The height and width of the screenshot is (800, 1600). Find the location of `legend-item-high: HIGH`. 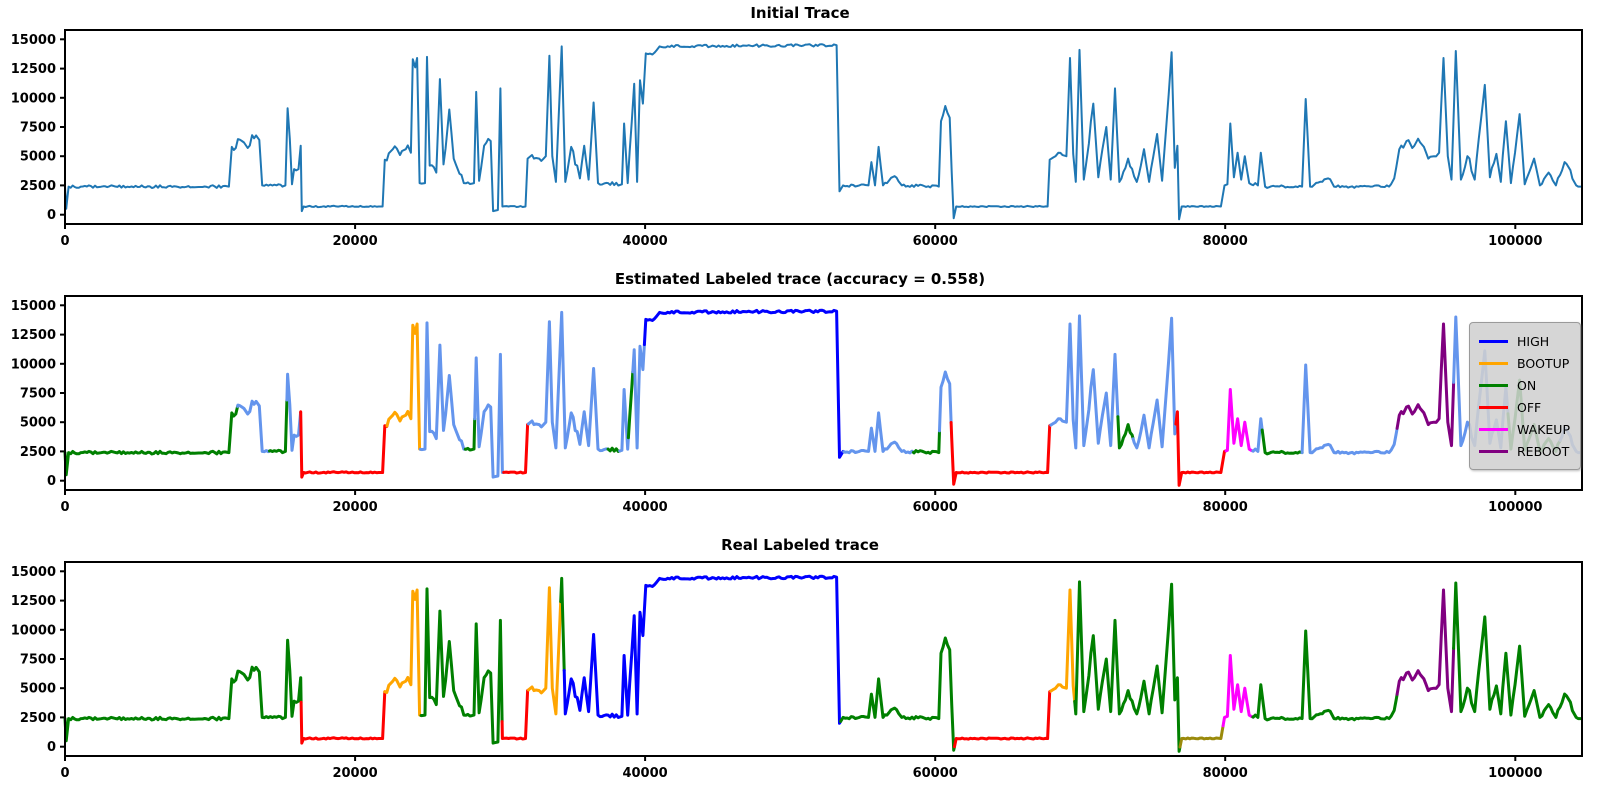

legend-item-high: HIGH is located at coordinates (1524, 341).